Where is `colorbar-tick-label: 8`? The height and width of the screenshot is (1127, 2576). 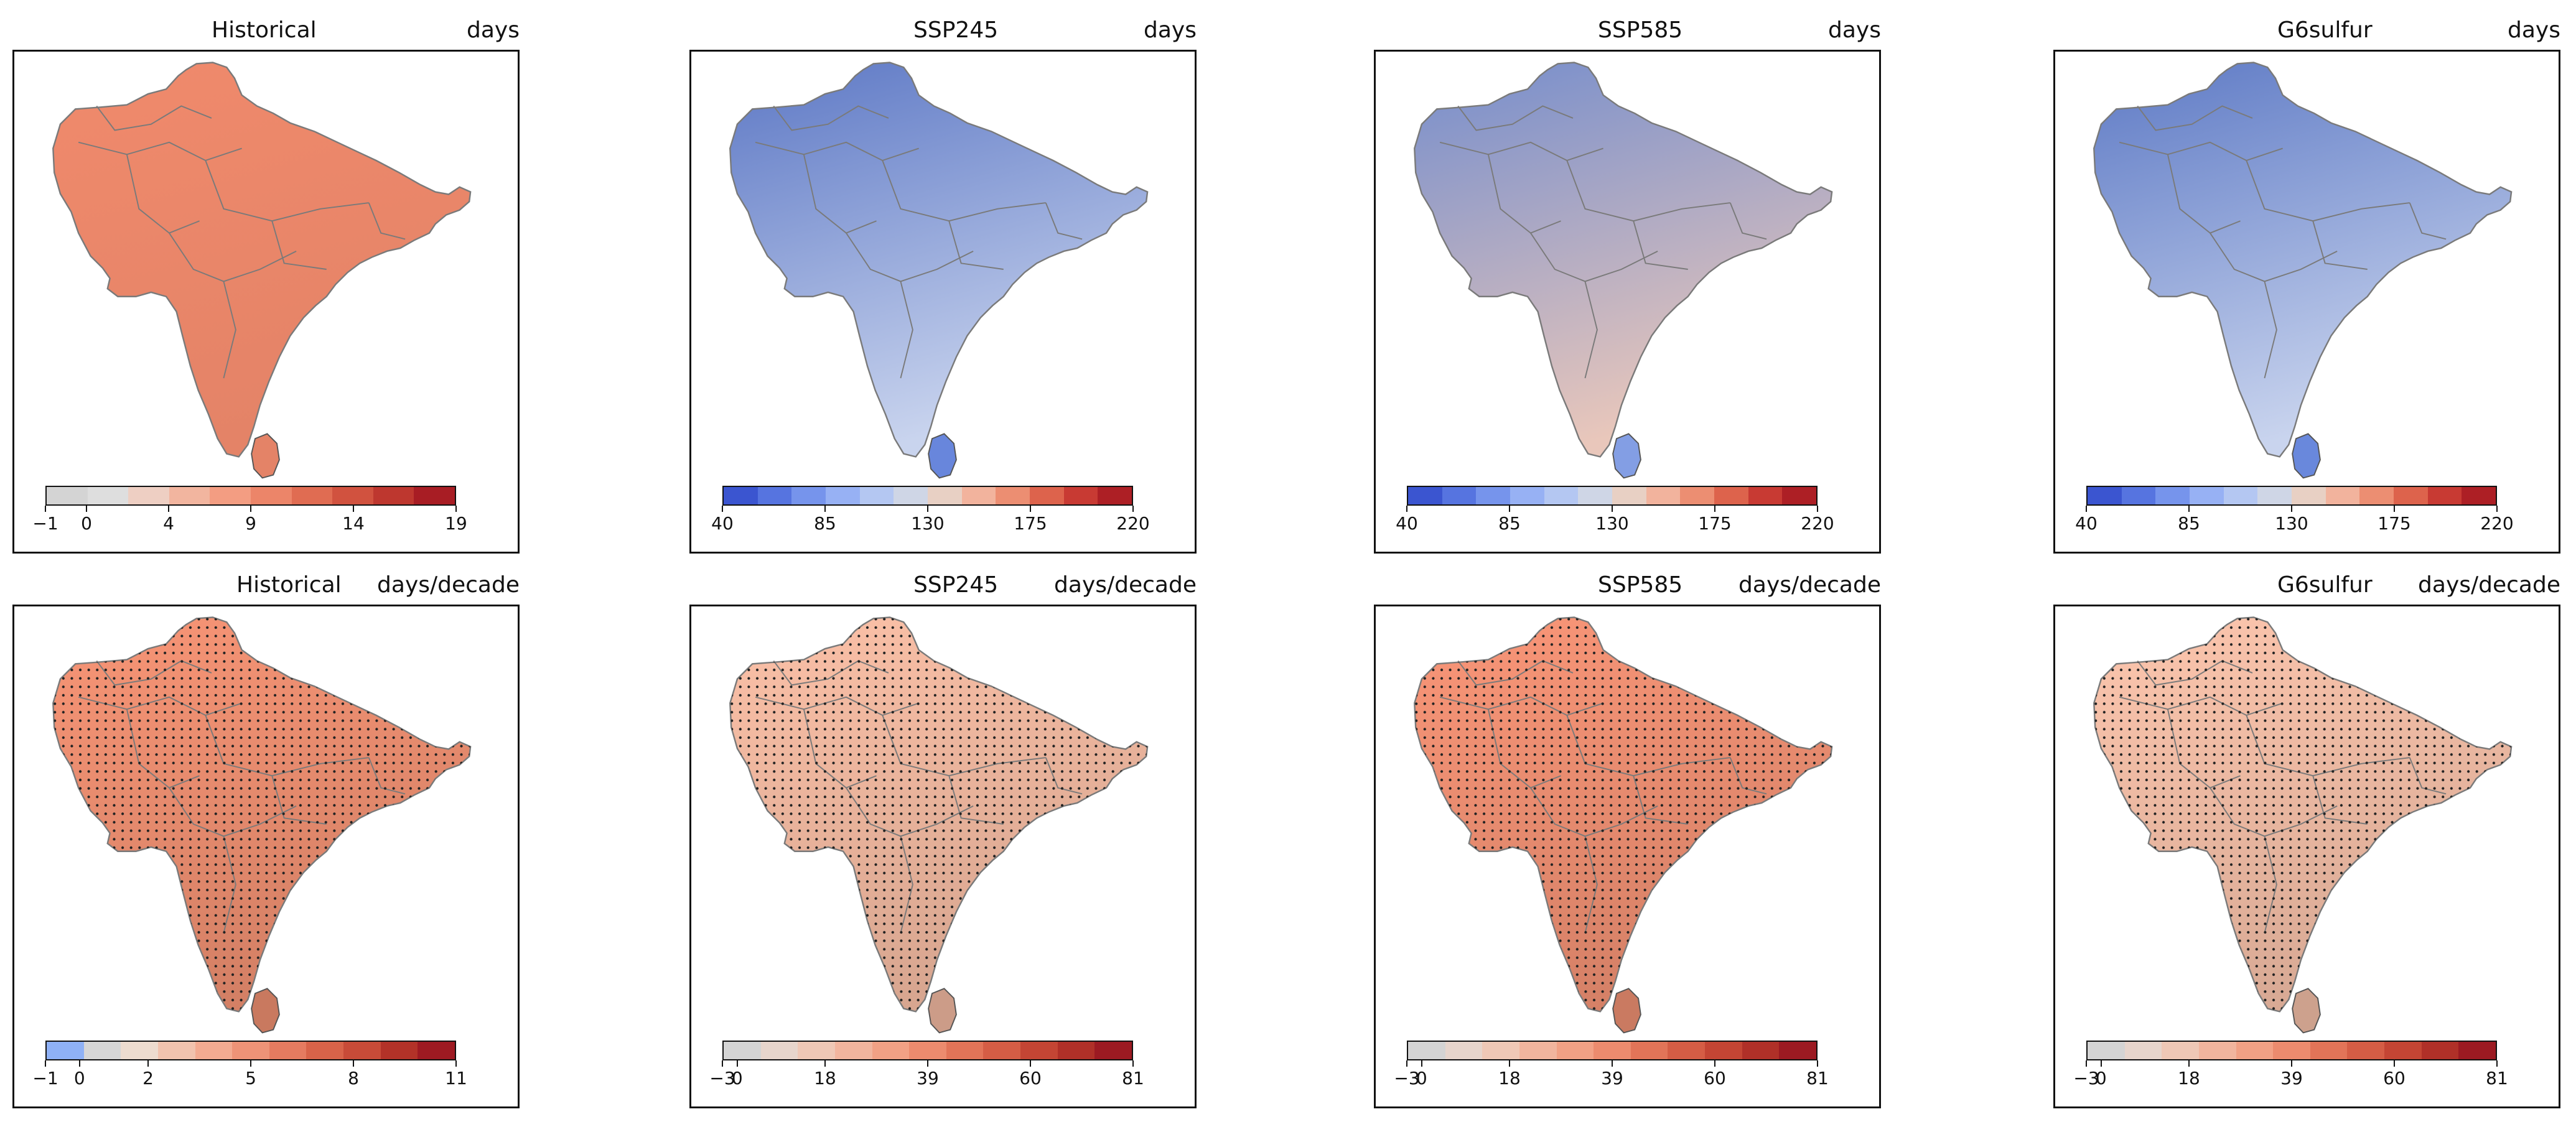 colorbar-tick-label: 8 is located at coordinates (353, 1078).